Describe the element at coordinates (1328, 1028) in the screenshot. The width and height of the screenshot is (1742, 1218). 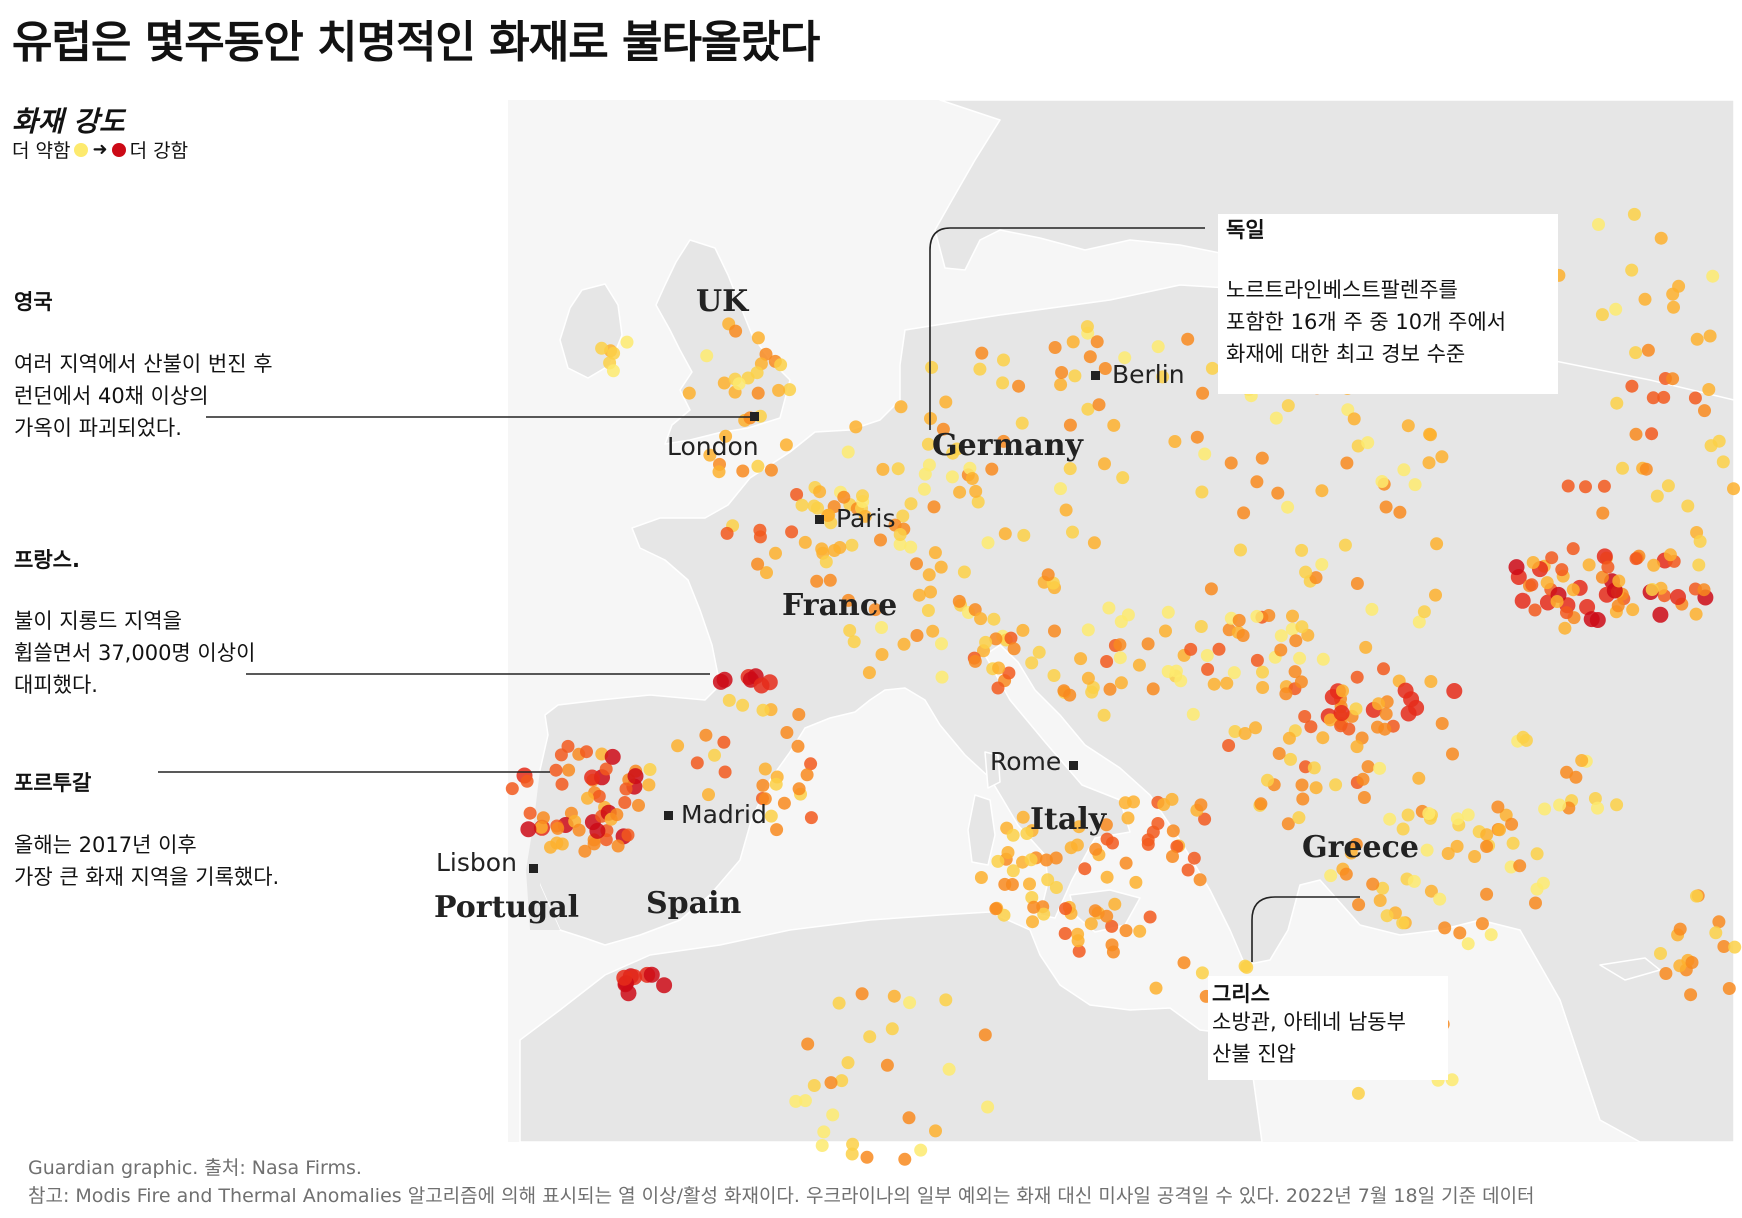
I see `greece-annotation-box: 그리스 소방관, 아테네 남동부 산불 진압` at that location.